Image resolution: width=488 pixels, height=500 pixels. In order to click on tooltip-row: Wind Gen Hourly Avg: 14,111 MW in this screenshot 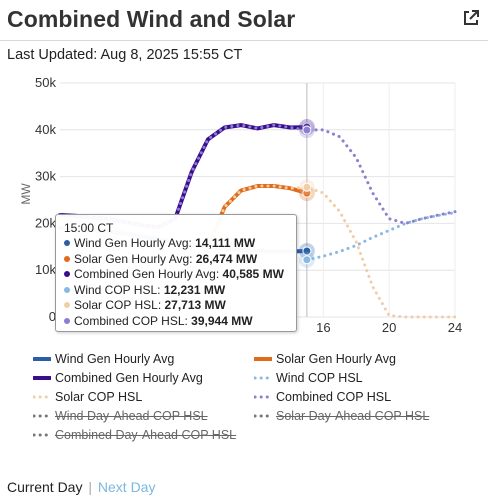, I will do `click(176, 244)`.